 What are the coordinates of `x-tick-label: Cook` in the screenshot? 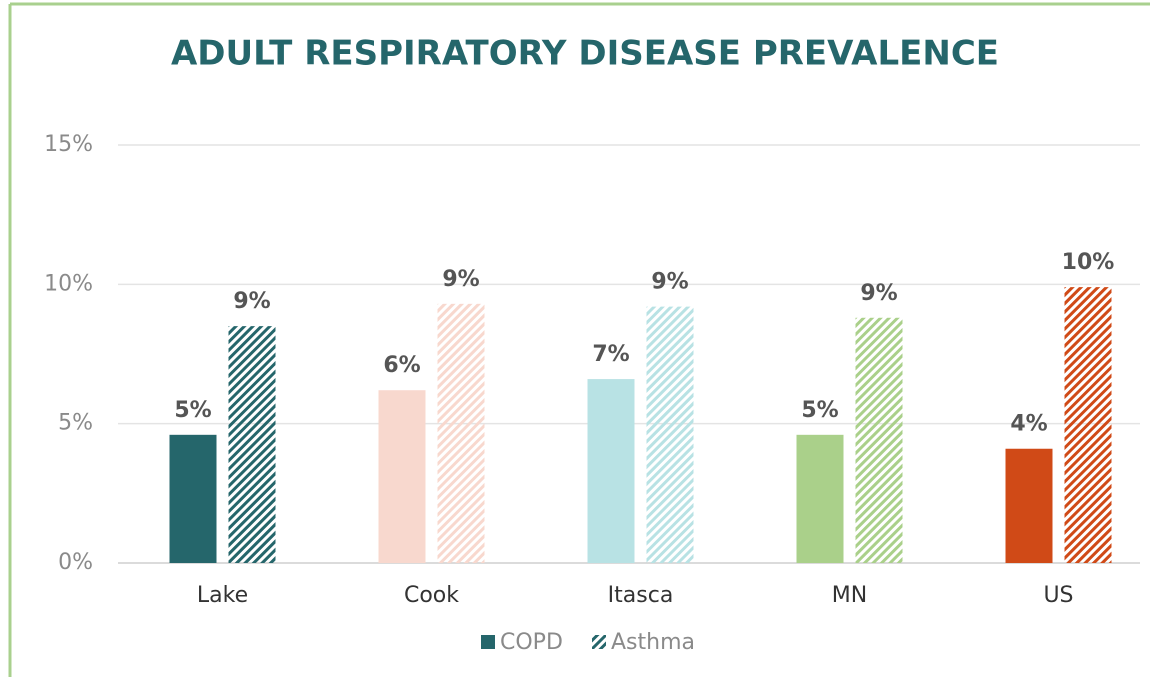 It's located at (431, 595).